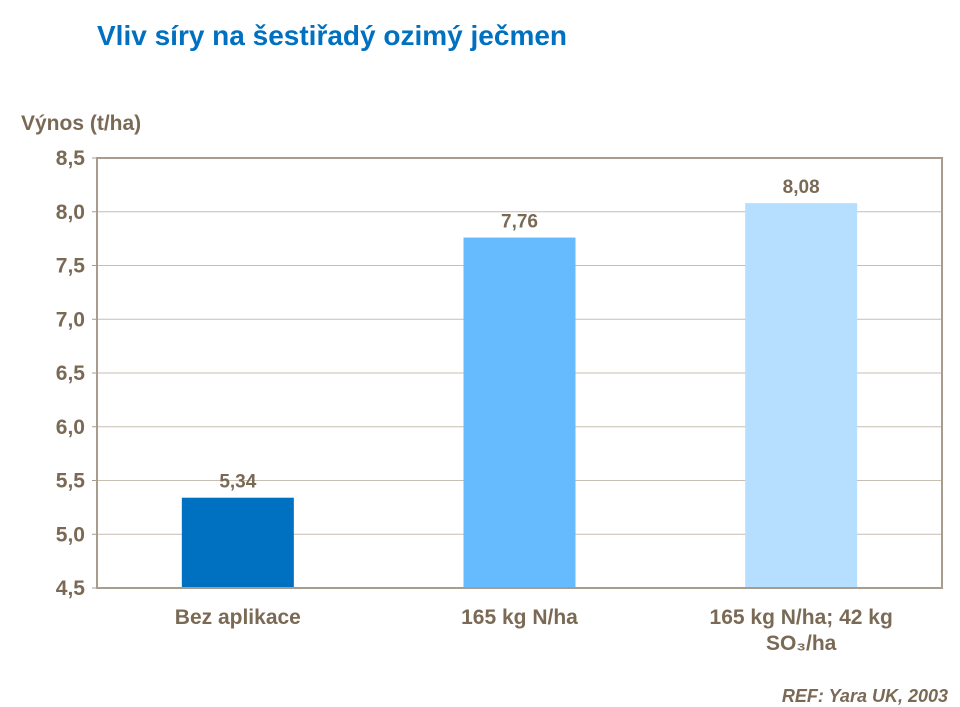 This screenshot has height=707, width=960. Describe the element at coordinates (70, 212) in the screenshot. I see `y-tick-label: 8,0` at that location.